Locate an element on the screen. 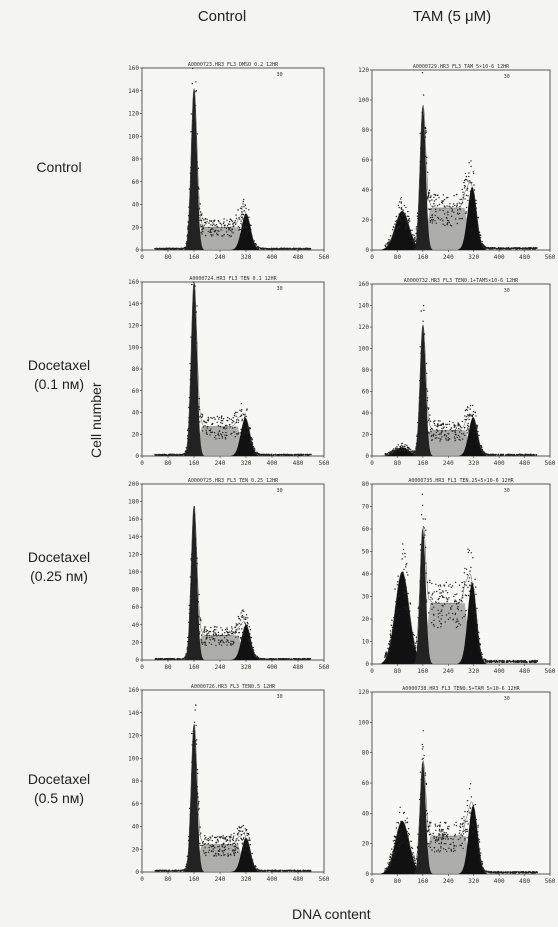 The image size is (558, 927). y-tick-label: 80 is located at coordinates (136, 159).